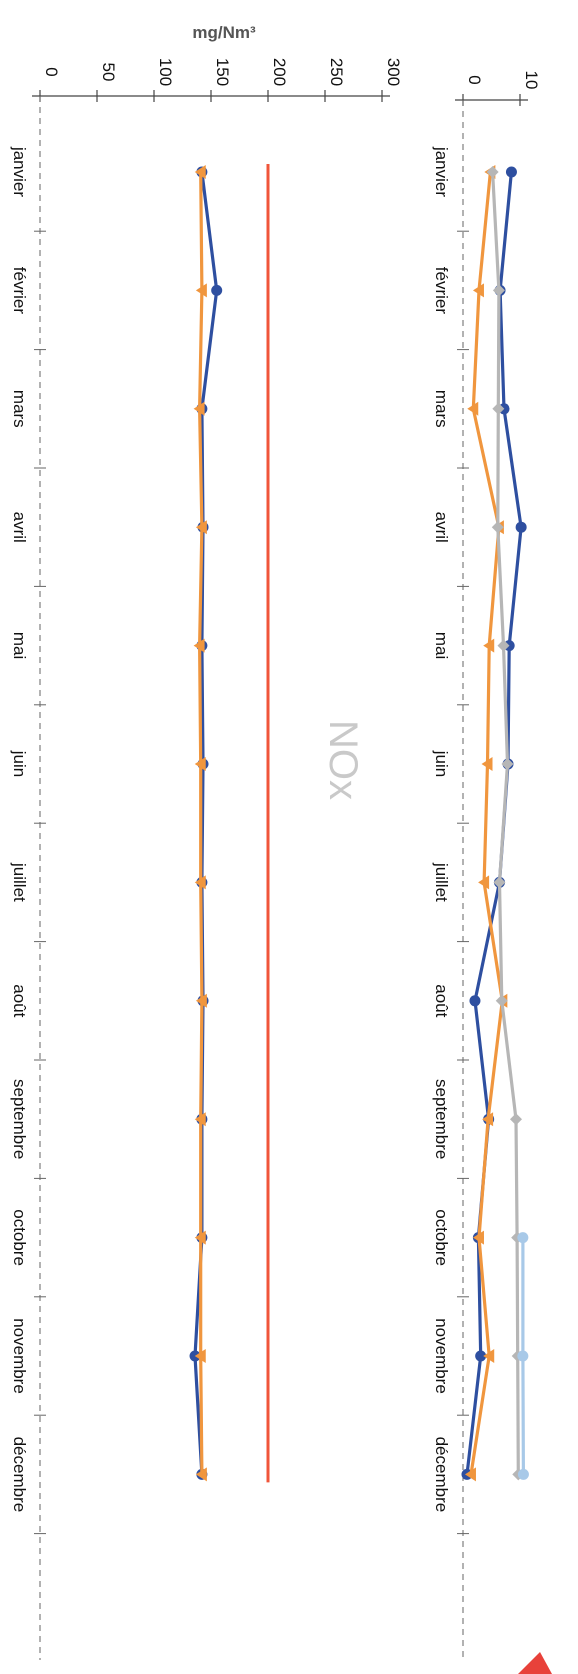  Describe the element at coordinates (531, 80) in the screenshot. I see `top-value-tick-label: 10` at that location.